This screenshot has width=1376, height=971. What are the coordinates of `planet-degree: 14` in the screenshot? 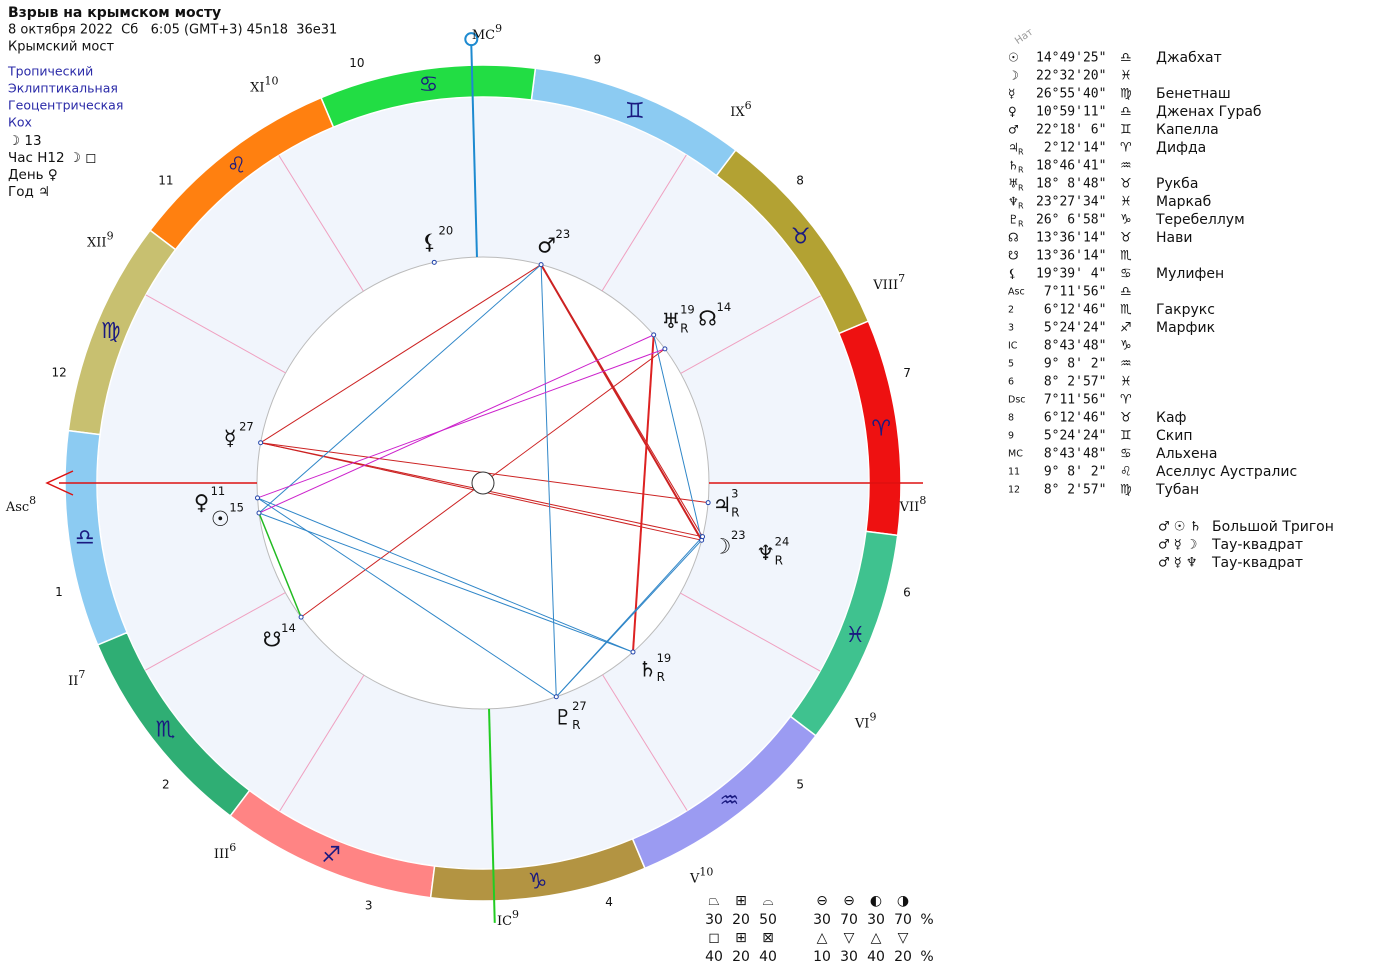 It's located at (288, 628).